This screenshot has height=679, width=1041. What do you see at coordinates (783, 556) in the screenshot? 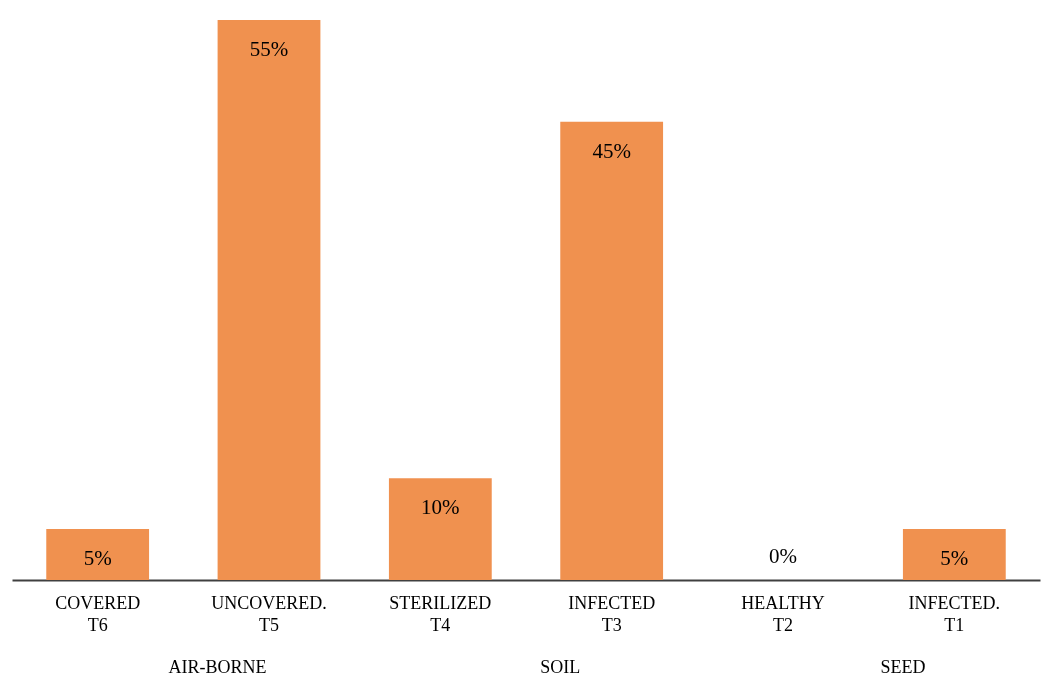
I see `data-label: 0%` at bounding box center [783, 556].